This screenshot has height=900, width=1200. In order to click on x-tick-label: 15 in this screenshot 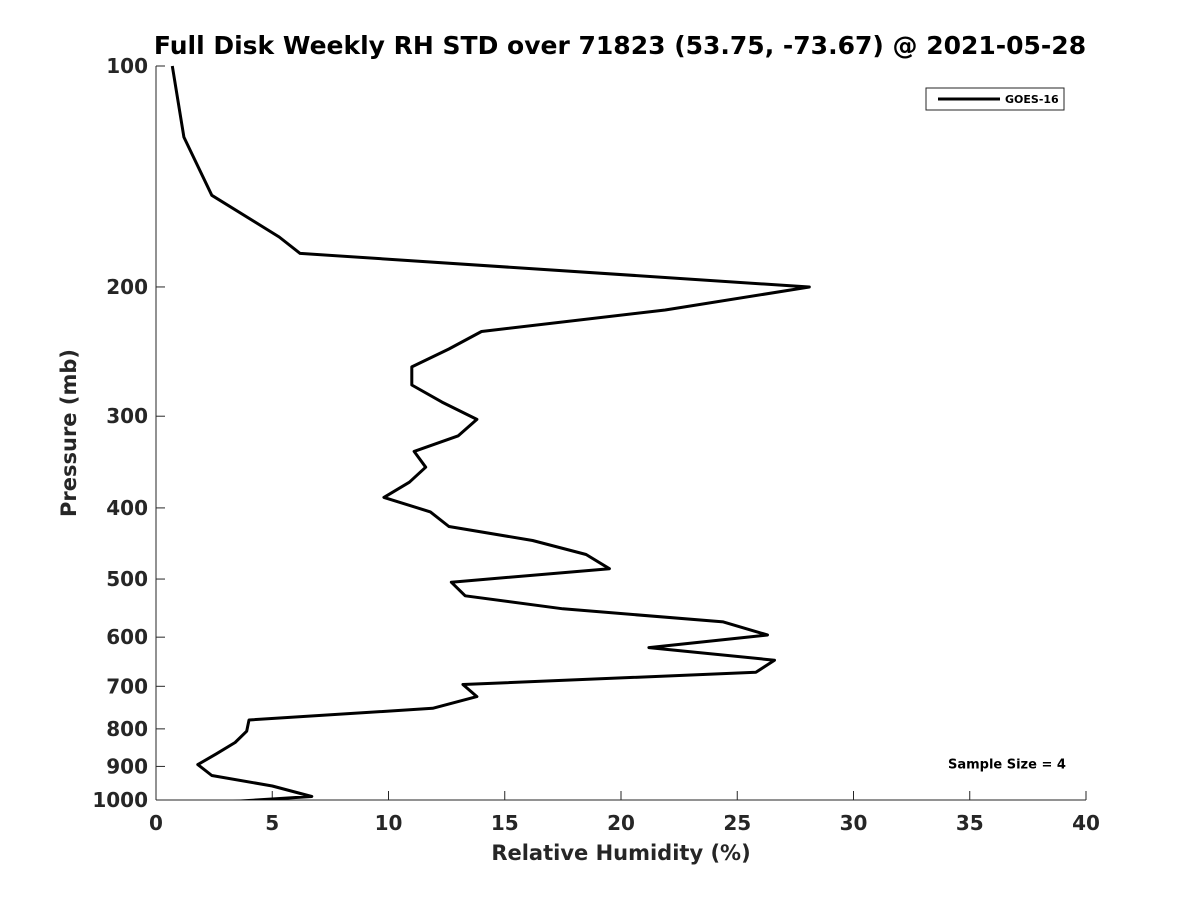, I will do `click(505, 823)`.